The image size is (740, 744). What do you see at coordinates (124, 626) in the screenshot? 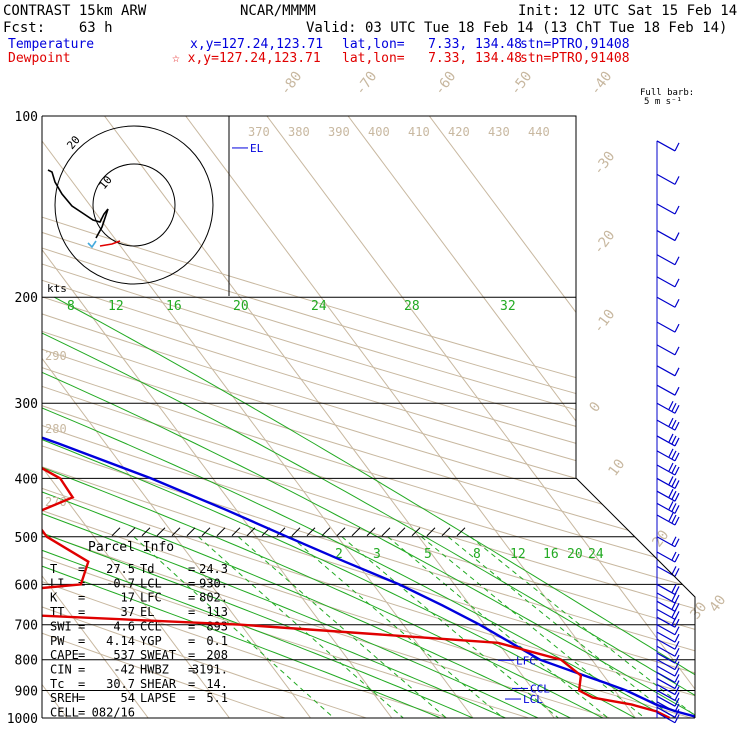
I see `parcel-value: 4.6` at bounding box center [124, 626].